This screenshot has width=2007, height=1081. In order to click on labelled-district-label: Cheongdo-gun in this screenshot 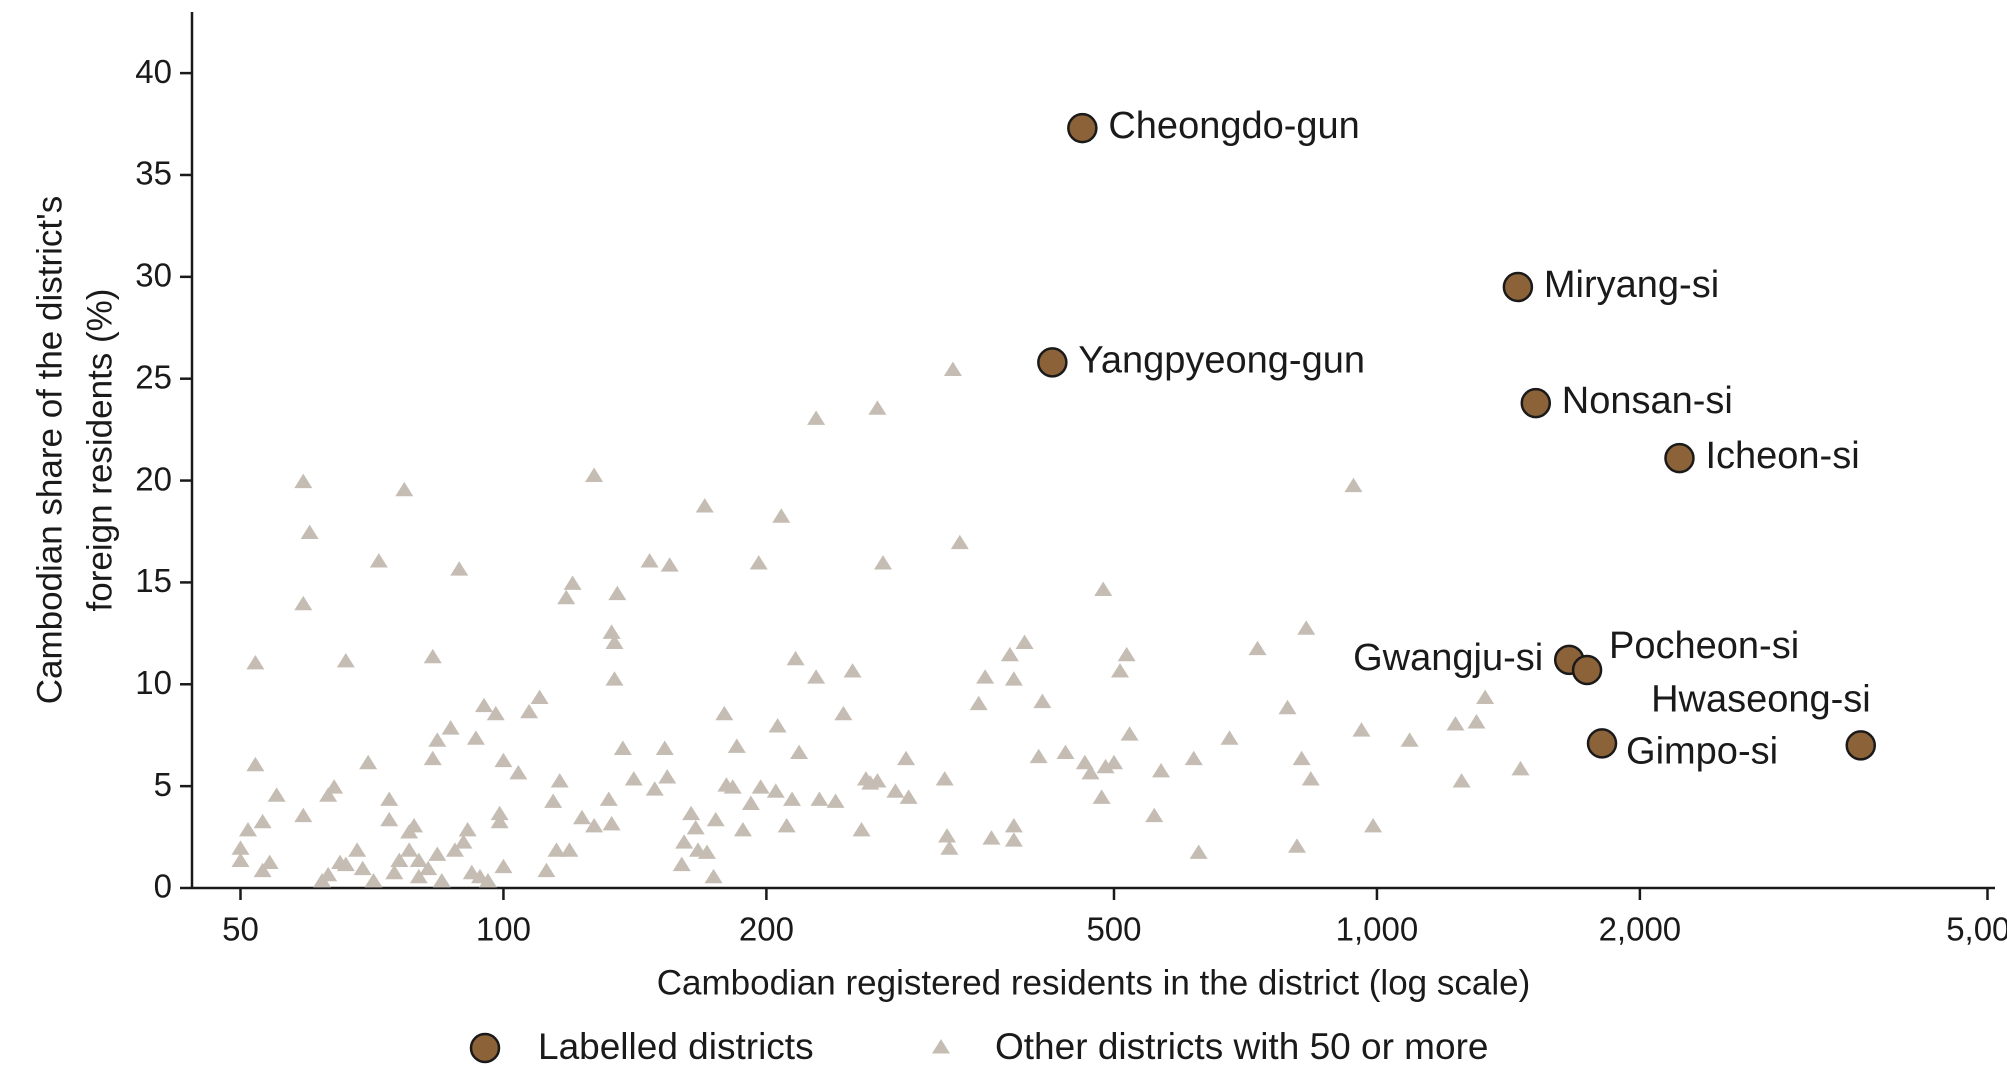, I will do `click(1233, 126)`.